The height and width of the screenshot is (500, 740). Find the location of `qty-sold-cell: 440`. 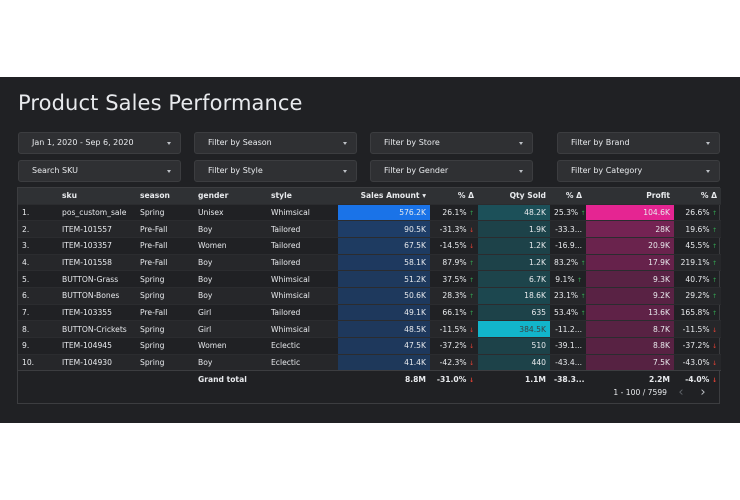

qty-sold-cell: 440 is located at coordinates (514, 362).